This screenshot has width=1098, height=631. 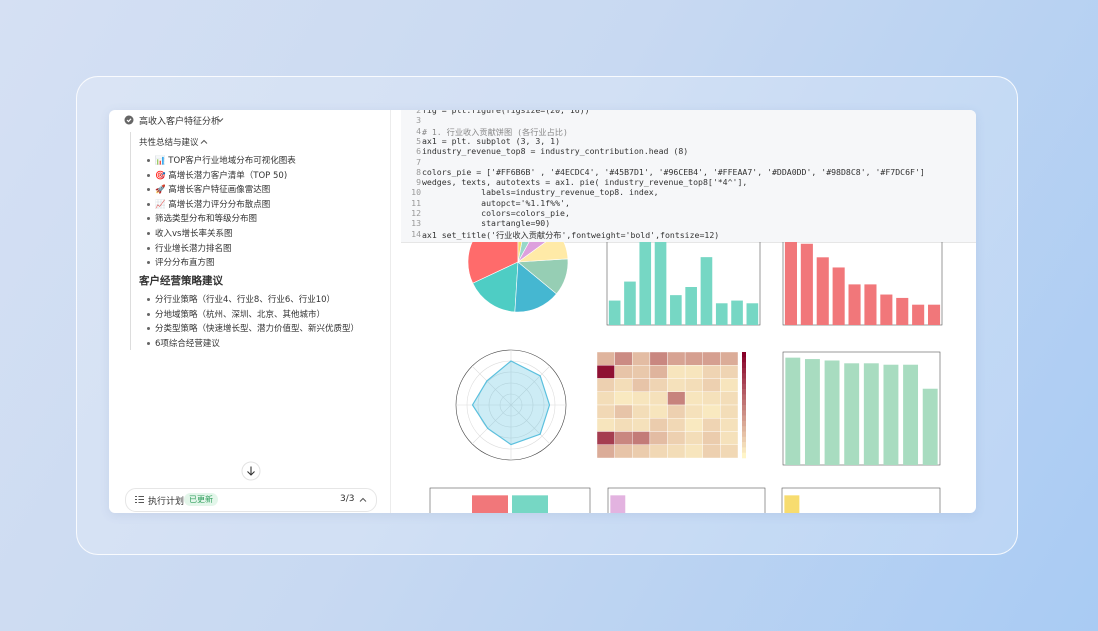 What do you see at coordinates (206, 219) in the screenshot?
I see `plan-item: 筛选类型分布和等级分布图` at bounding box center [206, 219].